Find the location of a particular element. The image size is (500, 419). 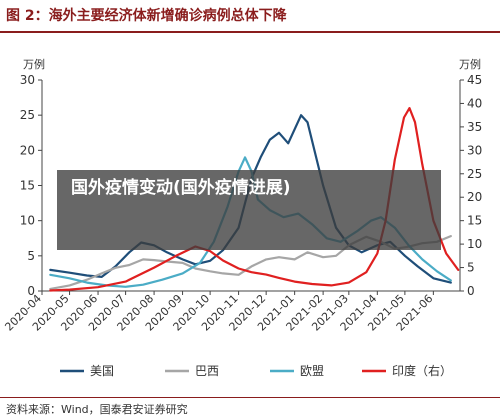

legend-label-4: 印度（右） is located at coordinates (422, 370).